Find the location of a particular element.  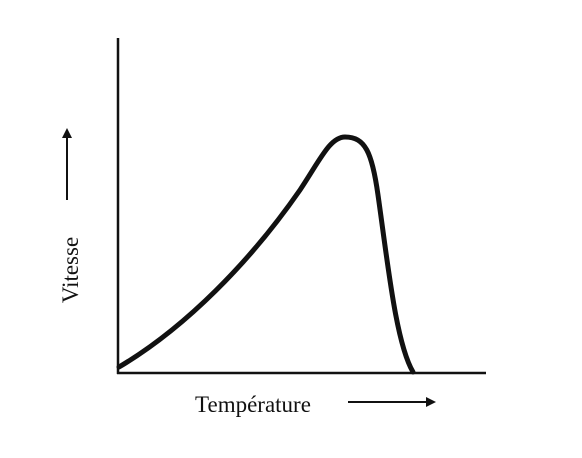

x-axis-label: Température is located at coordinates (253, 404).